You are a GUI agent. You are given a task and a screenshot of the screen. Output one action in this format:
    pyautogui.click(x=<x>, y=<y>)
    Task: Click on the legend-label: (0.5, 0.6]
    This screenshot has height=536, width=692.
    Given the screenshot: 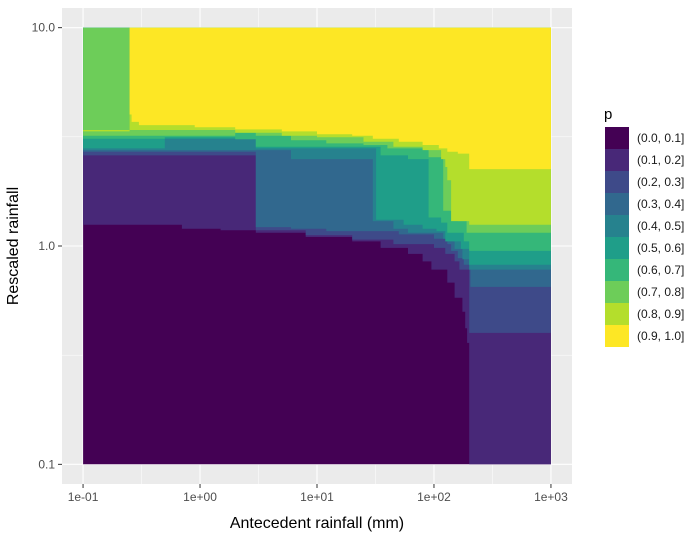 What is the action you would take?
    pyautogui.click(x=660, y=248)
    